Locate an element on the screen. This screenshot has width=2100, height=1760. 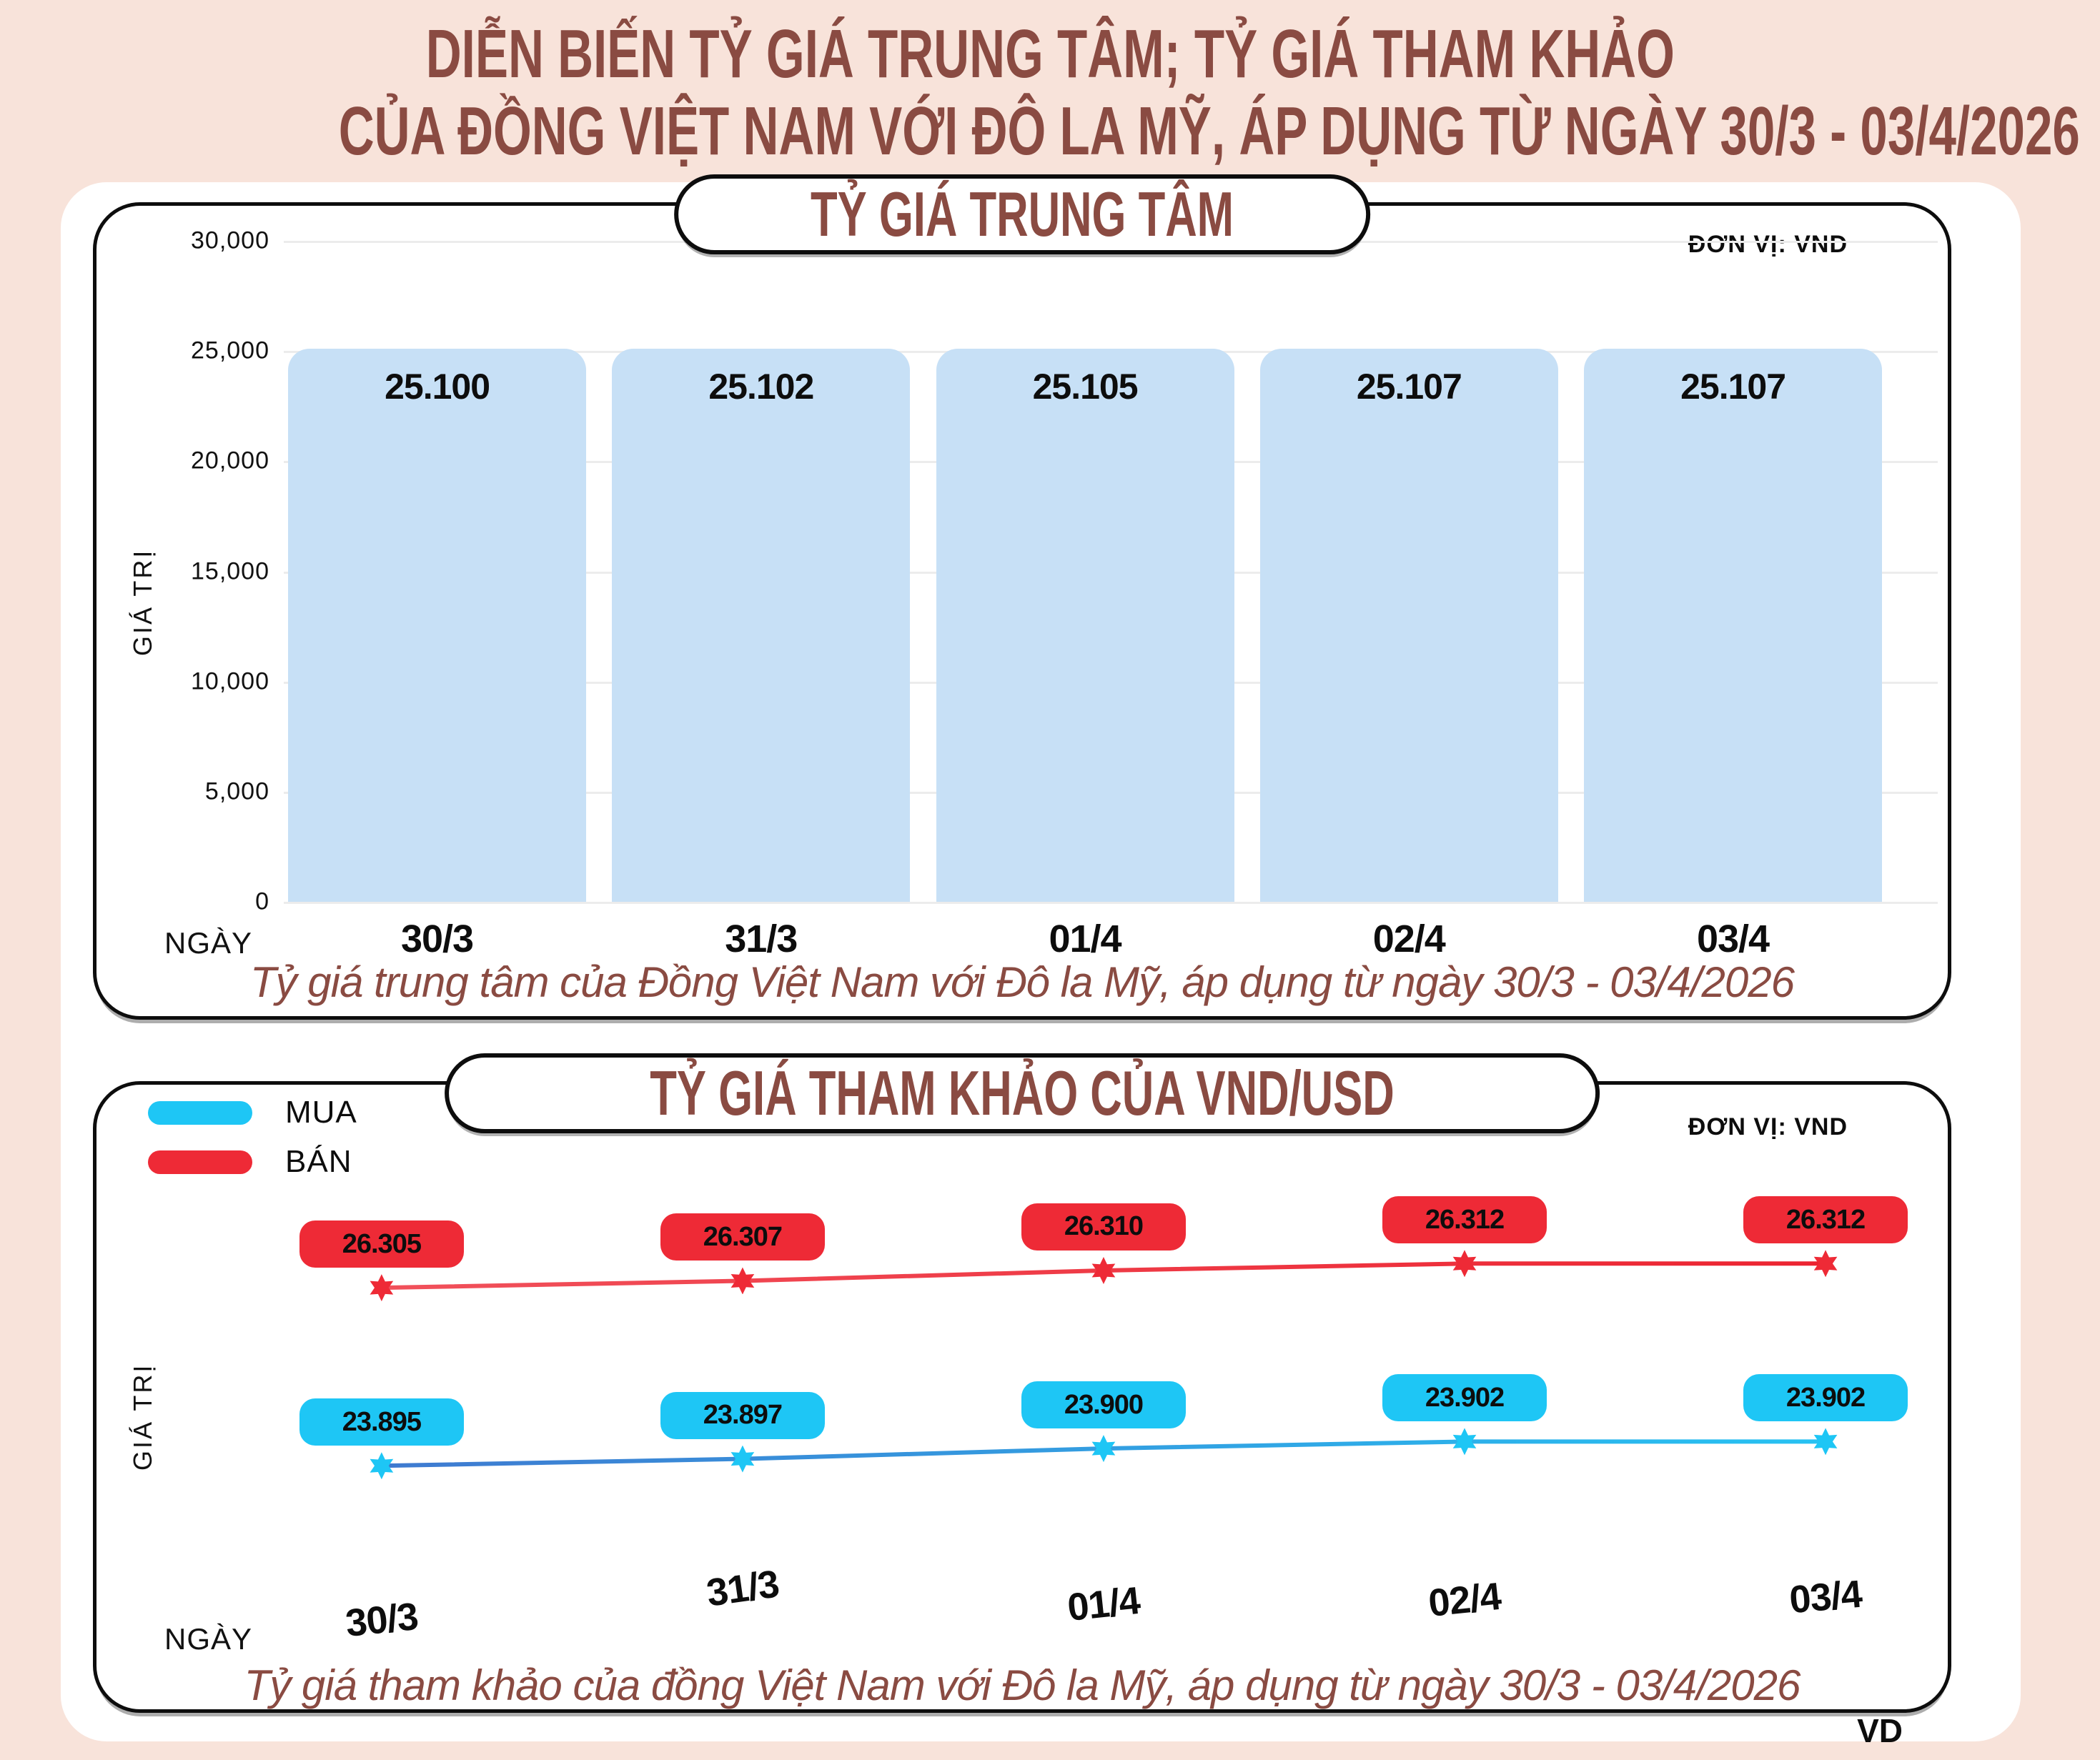
ban-value-label: 26.310 is located at coordinates (1103, 1227).